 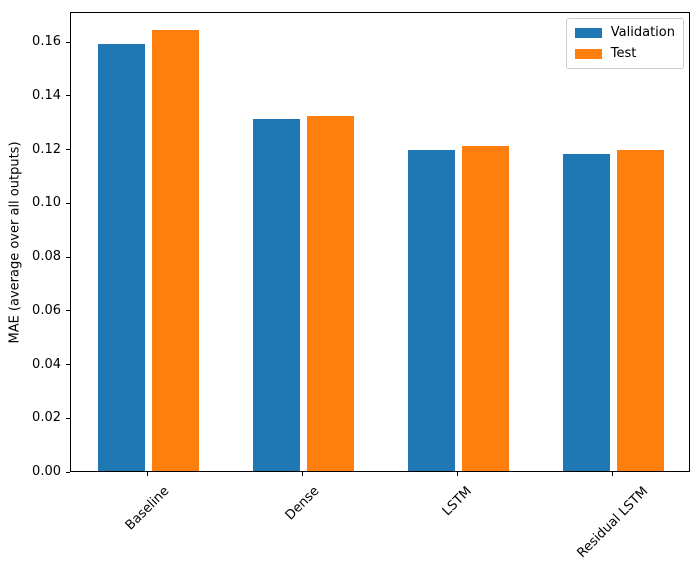 What do you see at coordinates (485, 308) in the screenshot?
I see `bar-test-lstm` at bounding box center [485, 308].